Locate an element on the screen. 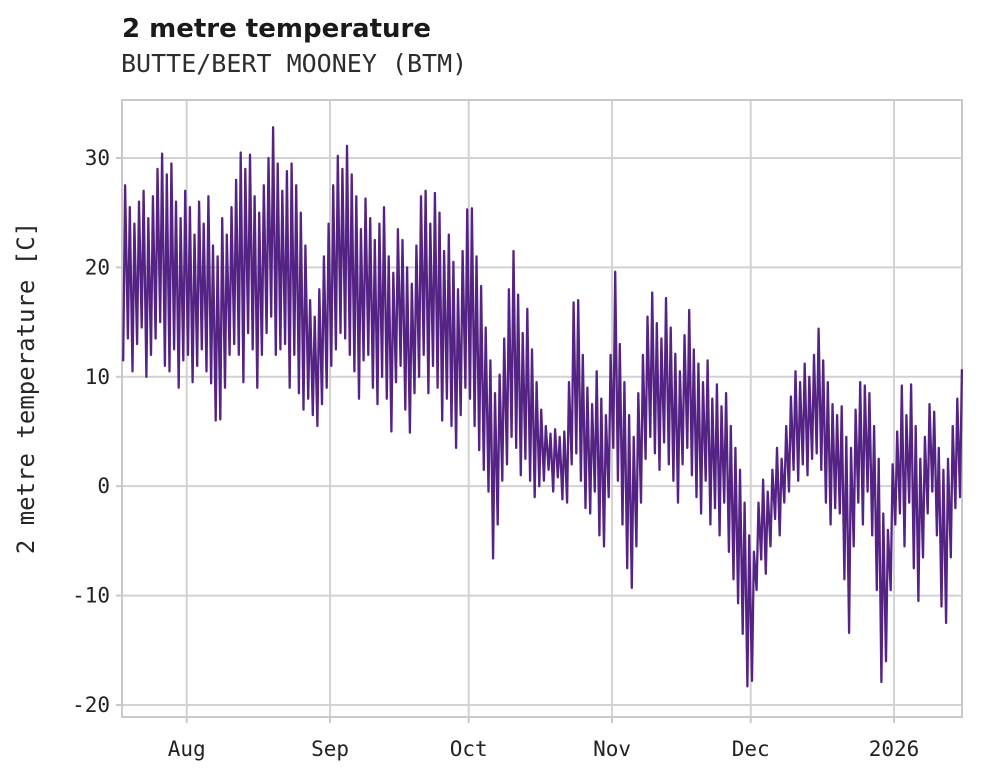  x-tick-label: Dec is located at coordinates (751, 749).